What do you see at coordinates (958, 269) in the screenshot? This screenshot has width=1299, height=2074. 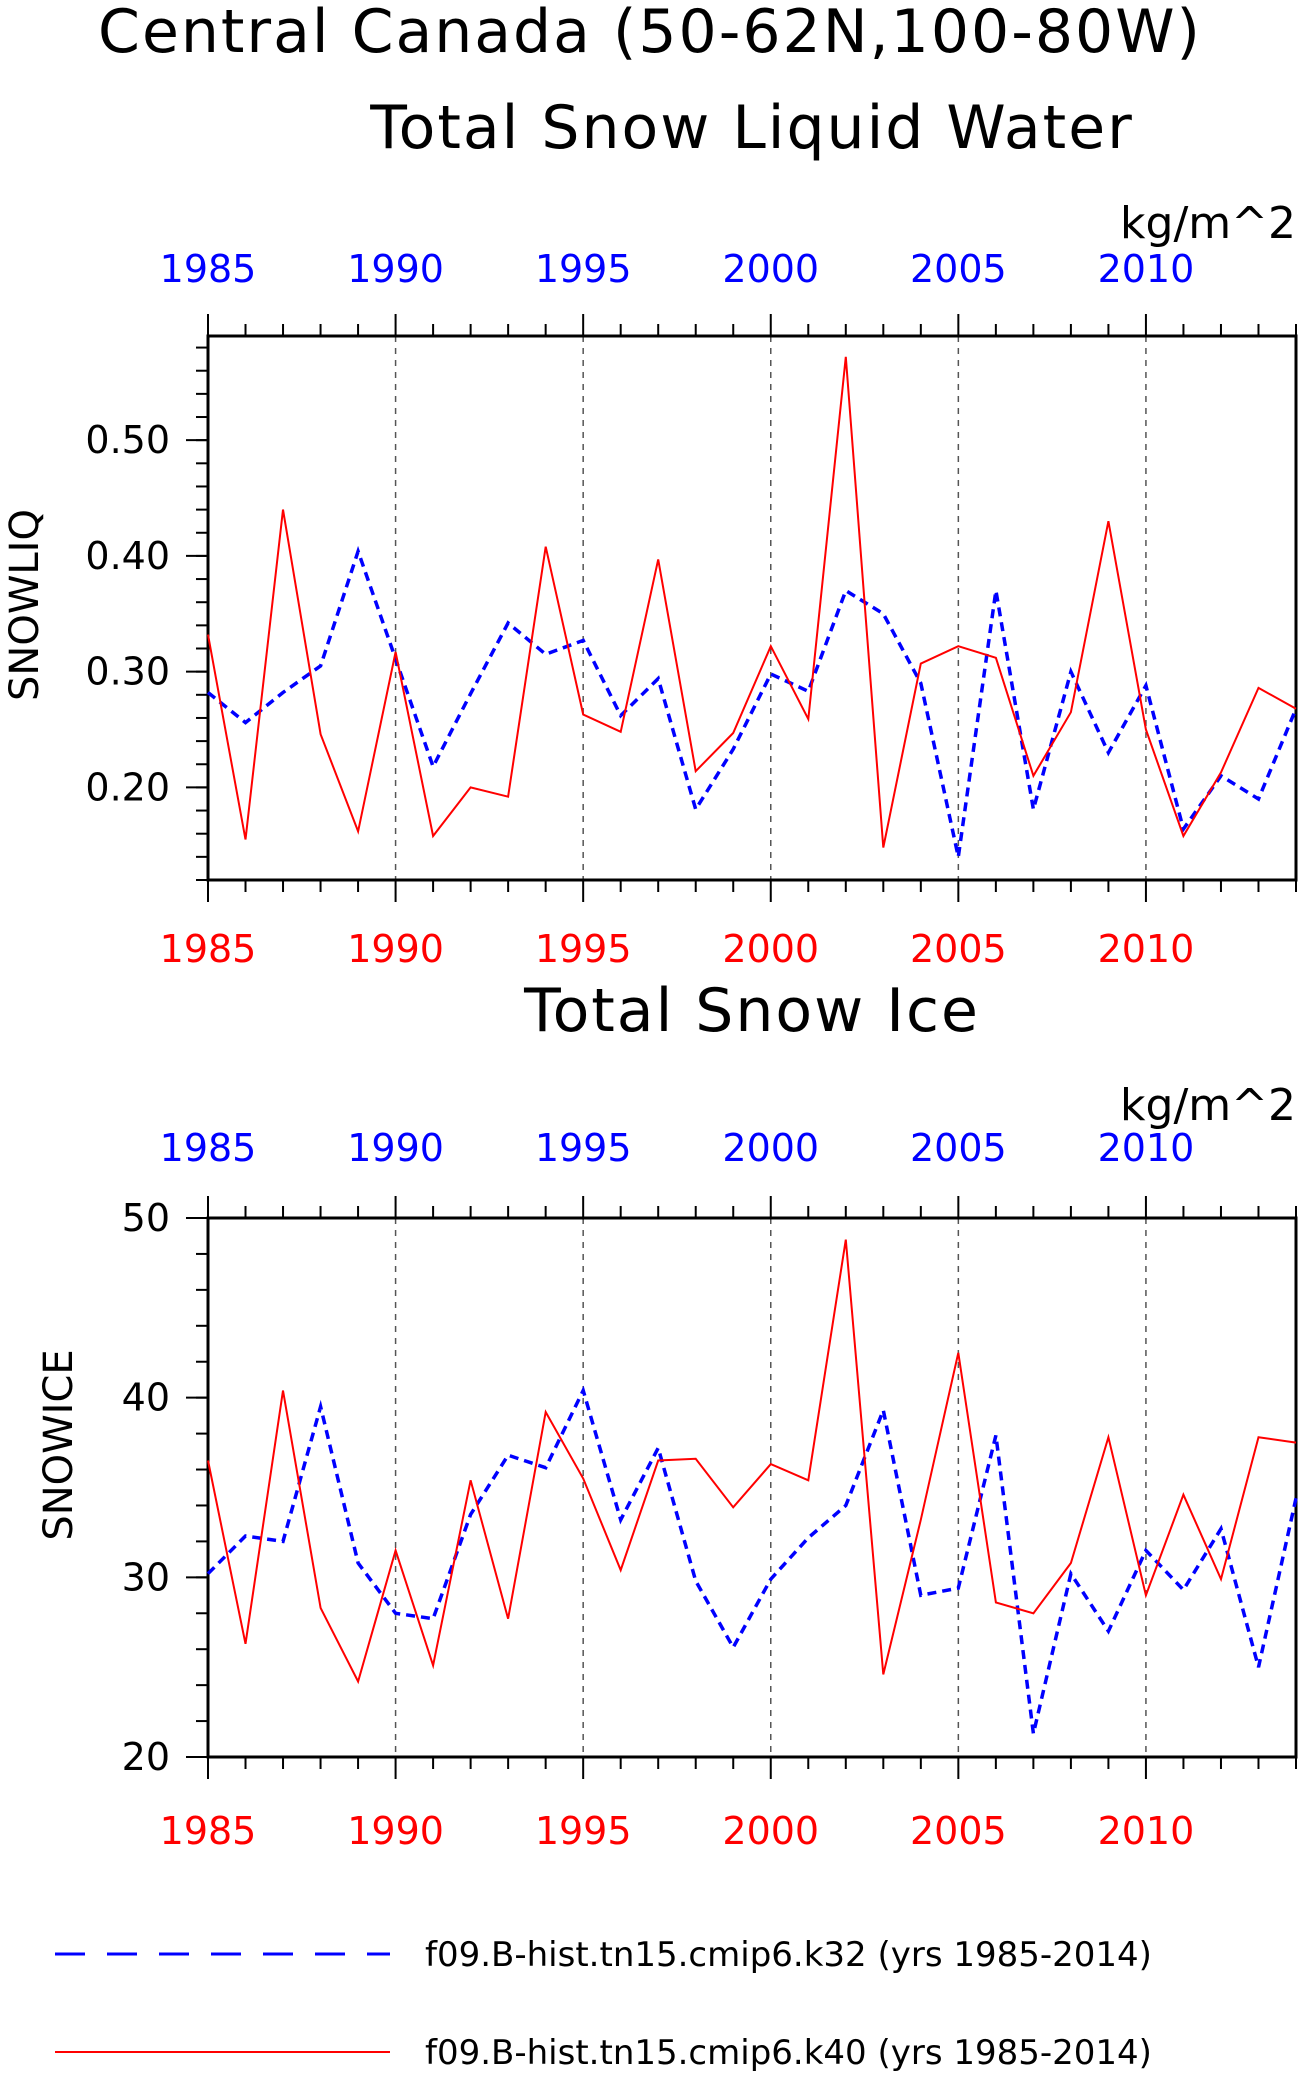 I see `snowliq-top-tick-label-2005: 2005` at bounding box center [958, 269].